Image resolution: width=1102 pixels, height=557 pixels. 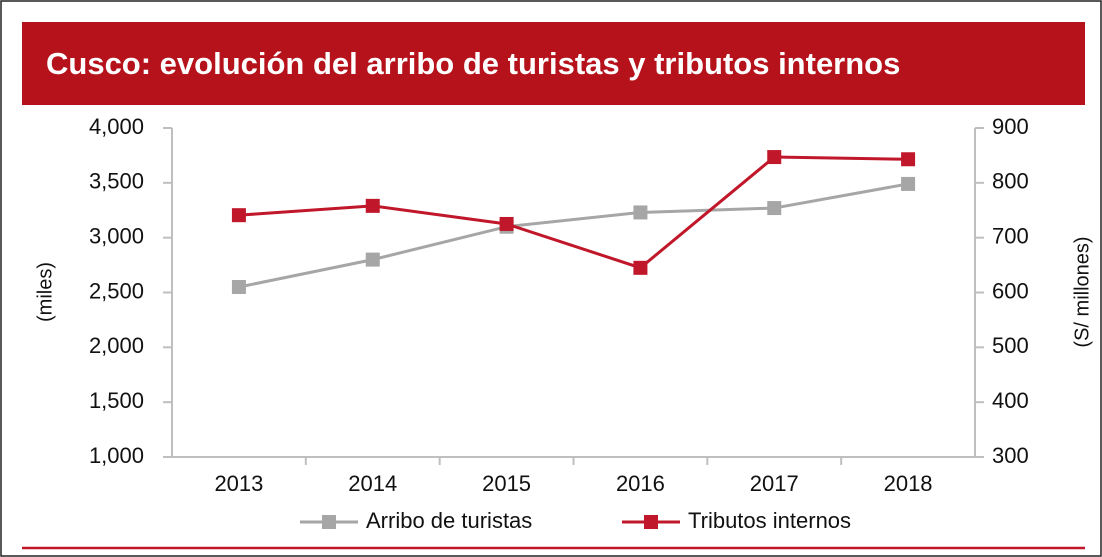 I want to click on y2-tick-label: 700, so click(x=1010, y=235).